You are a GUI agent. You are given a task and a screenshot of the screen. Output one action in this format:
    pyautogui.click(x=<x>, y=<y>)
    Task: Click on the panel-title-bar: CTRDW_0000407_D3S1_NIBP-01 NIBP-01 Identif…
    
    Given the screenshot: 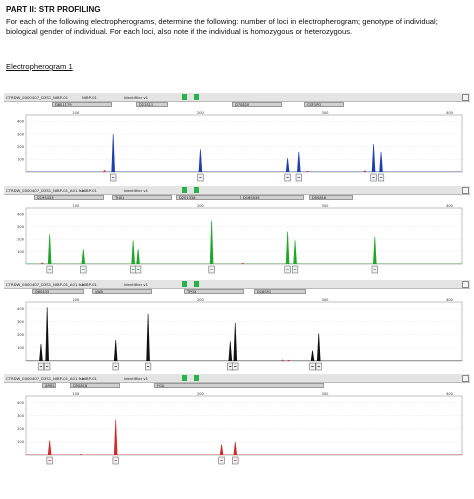 What is the action you would take?
    pyautogui.click(x=237, y=97)
    